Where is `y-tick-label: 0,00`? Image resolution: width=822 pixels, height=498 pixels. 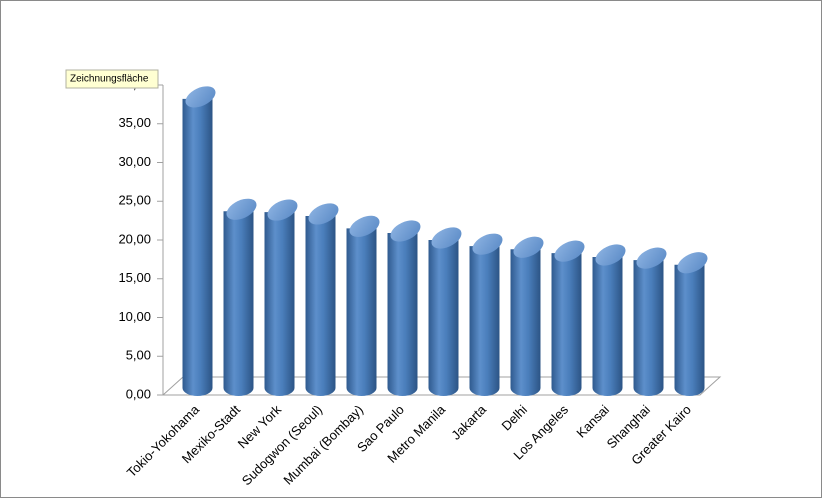 y-tick-label: 0,00 is located at coordinates (138, 393).